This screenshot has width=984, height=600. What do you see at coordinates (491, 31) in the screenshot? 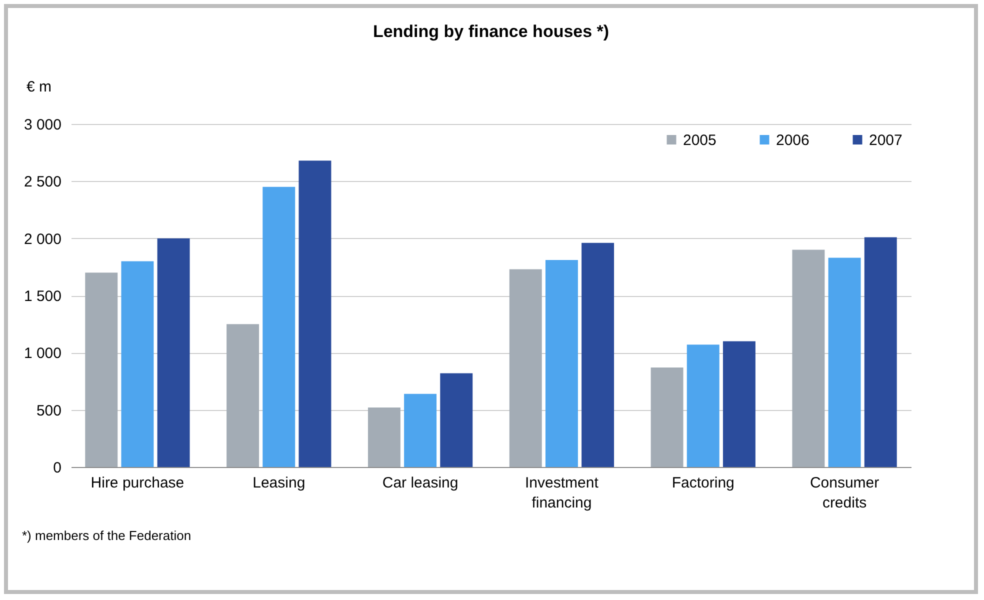
I see `chart-title: Lending by finance houses *)` at bounding box center [491, 31].